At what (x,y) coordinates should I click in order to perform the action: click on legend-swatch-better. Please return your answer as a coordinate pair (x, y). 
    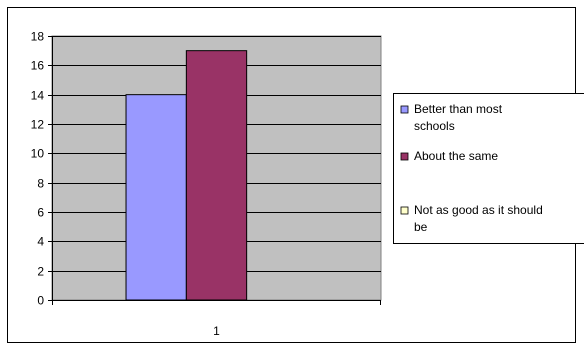
    Looking at the image, I should click on (404, 109).